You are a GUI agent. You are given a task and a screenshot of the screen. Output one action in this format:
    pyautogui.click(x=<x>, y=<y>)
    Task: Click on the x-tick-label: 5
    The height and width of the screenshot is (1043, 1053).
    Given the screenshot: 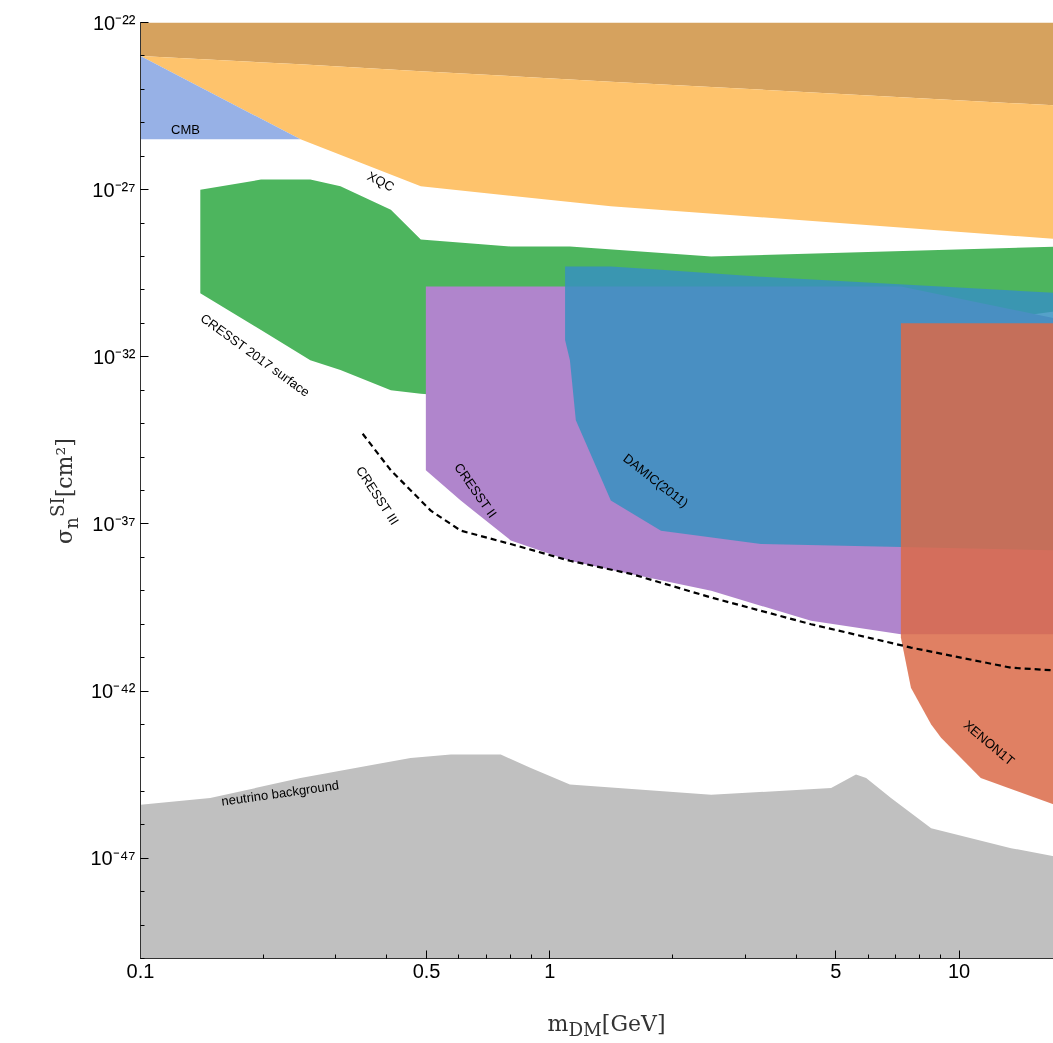 What is the action you would take?
    pyautogui.click(x=836, y=970)
    